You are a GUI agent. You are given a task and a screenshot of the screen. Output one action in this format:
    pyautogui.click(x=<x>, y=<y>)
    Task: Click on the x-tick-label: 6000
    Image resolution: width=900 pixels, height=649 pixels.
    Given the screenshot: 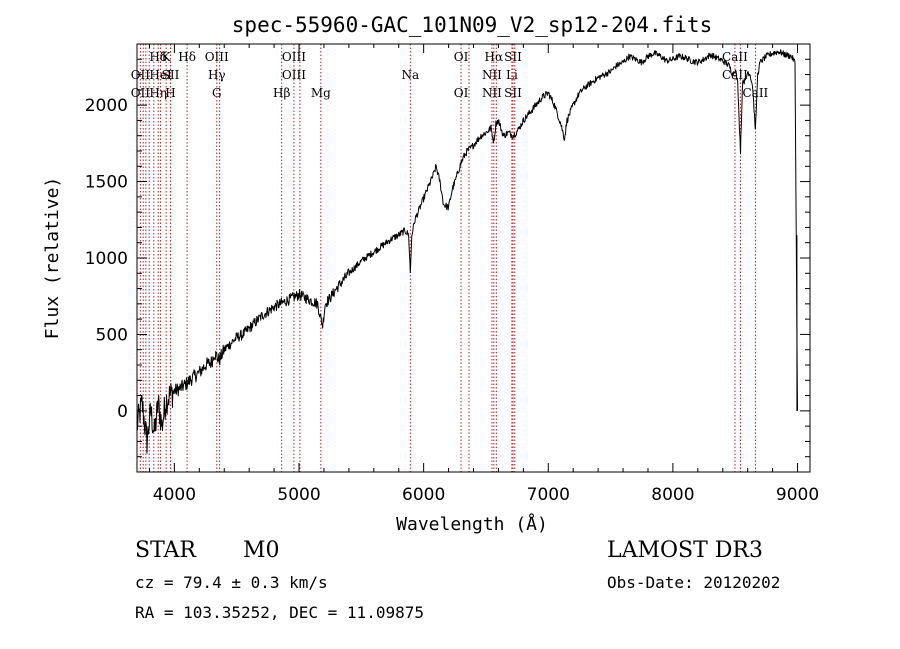 What is the action you would take?
    pyautogui.click(x=423, y=495)
    